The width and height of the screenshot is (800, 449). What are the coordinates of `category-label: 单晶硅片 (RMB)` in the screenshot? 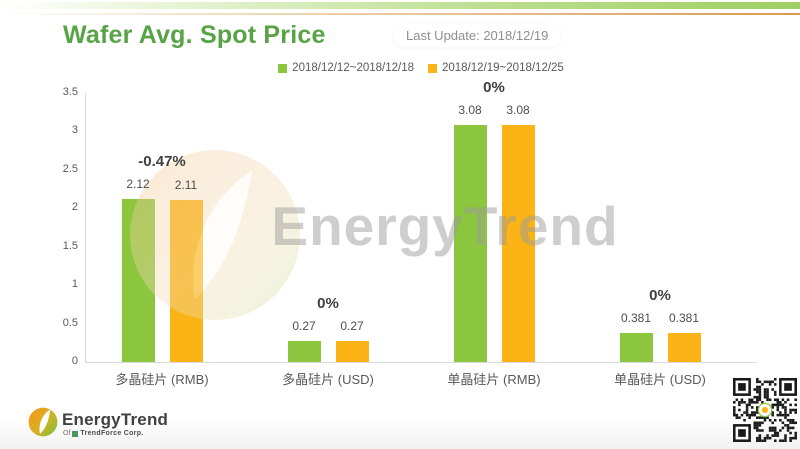 It's located at (494, 379).